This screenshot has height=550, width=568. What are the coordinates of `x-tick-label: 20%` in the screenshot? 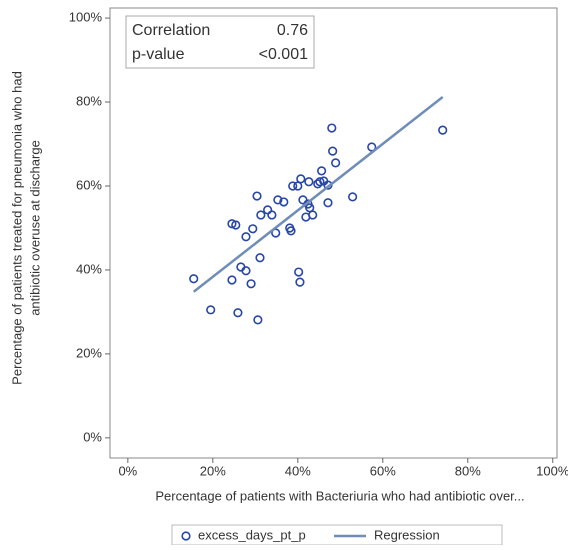 It's located at (213, 470).